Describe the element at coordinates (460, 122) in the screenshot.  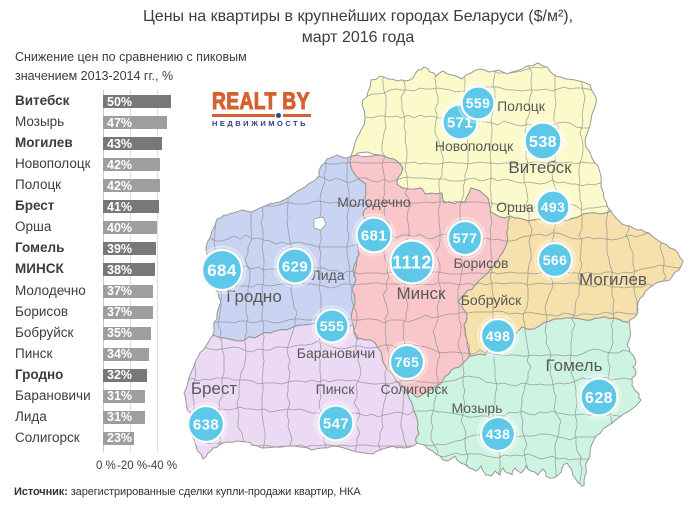
I see `svg-text: 571` at that location.